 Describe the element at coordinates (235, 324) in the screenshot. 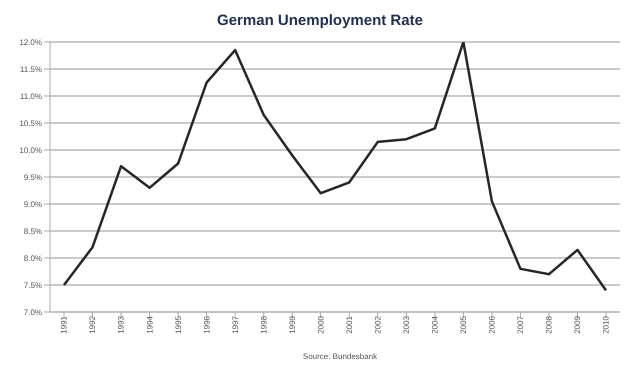

I see `x-tick-label: 1997` at that location.